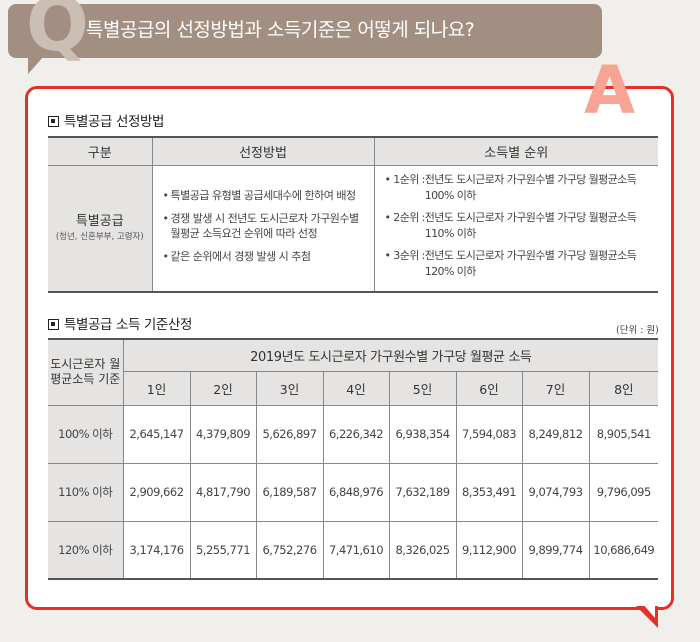  I want to click on income-cell: 9,112,900, so click(488, 550).